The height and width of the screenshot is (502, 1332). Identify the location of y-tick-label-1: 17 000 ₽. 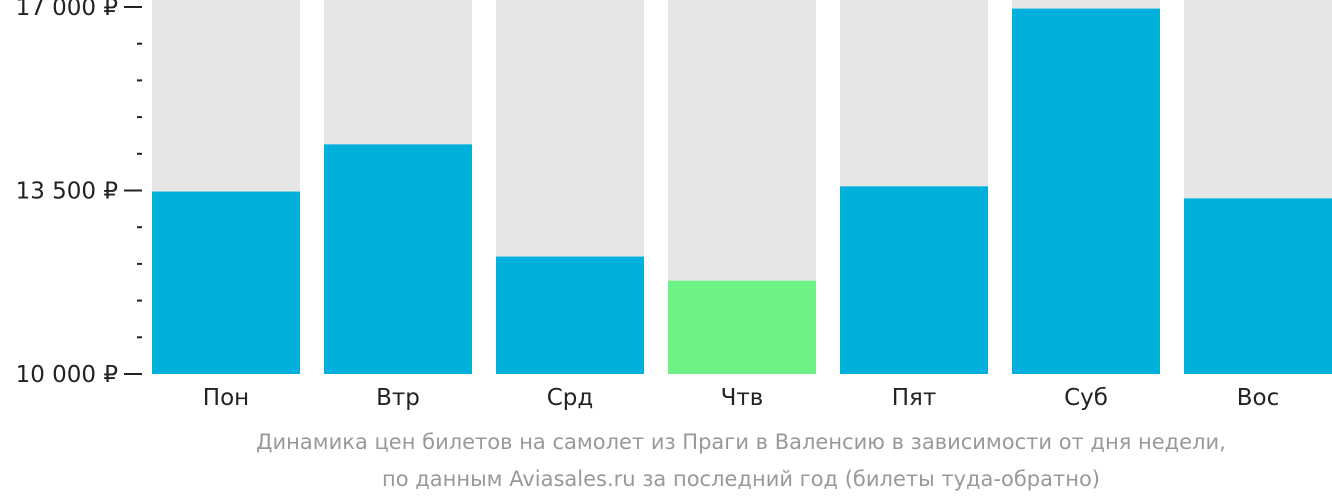
(67, 10).